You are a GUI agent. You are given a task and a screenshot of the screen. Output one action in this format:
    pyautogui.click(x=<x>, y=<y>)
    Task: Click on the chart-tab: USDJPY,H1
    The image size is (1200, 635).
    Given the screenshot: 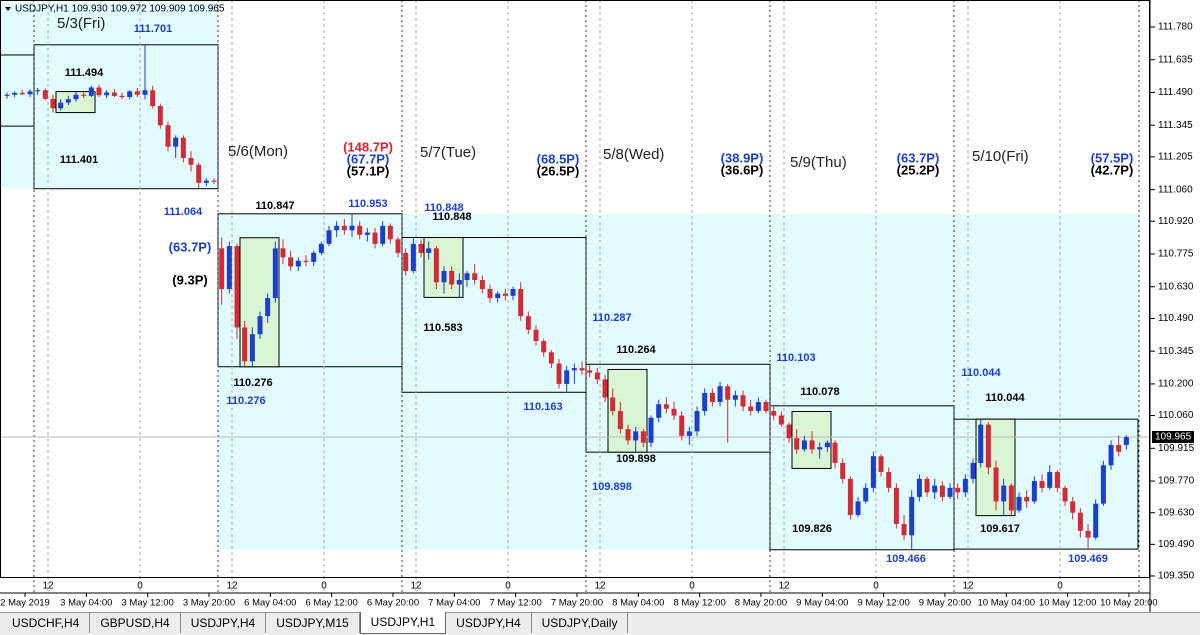 What is the action you would take?
    pyautogui.click(x=403, y=623)
    